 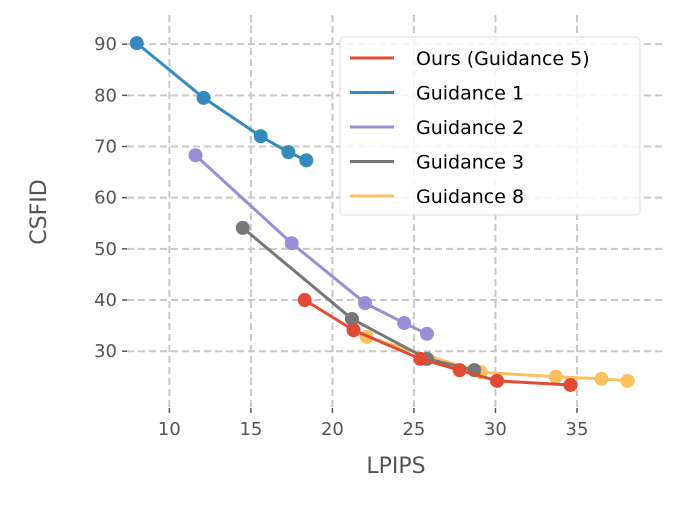 I want to click on x-tick-label: 25, so click(x=413, y=429).